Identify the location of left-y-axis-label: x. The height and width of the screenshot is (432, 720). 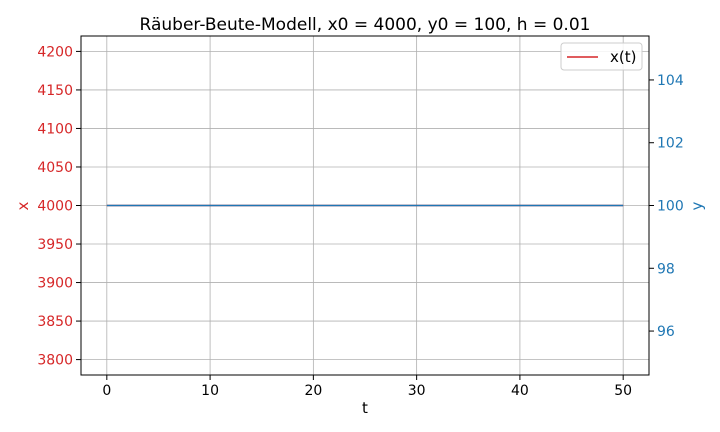
(23, 205).